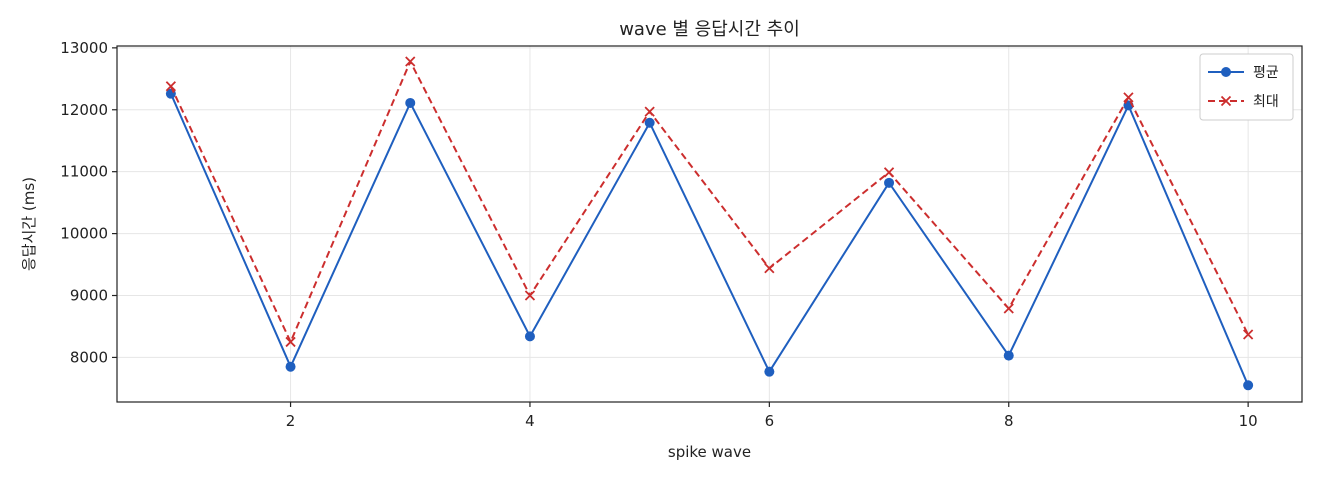 Image resolution: width=1320 pixels, height=480 pixels. Describe the element at coordinates (89, 296) in the screenshot. I see `y-tick-label: 9000` at that location.